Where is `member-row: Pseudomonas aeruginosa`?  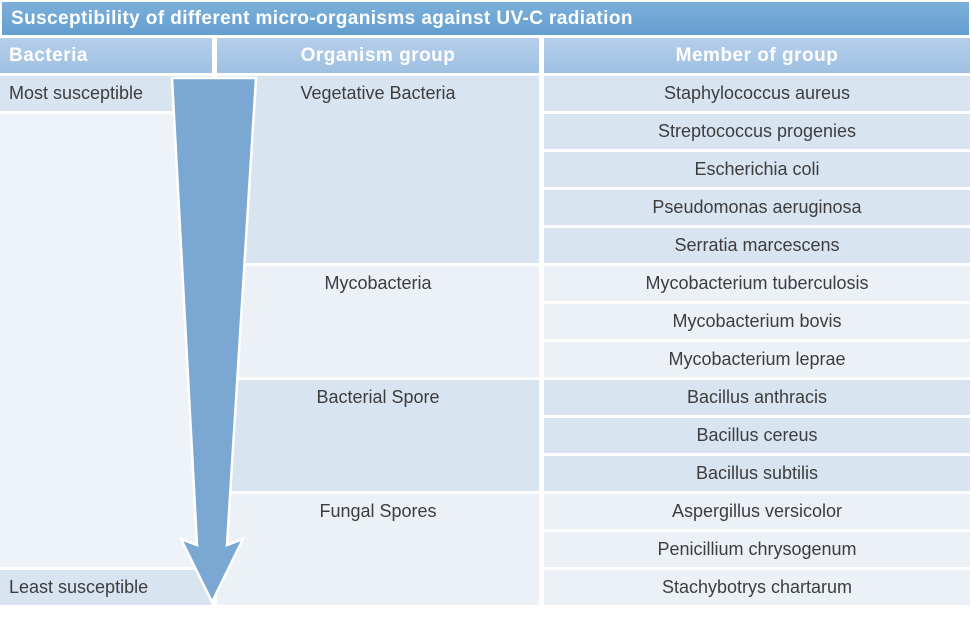 member-row: Pseudomonas aeruginosa is located at coordinates (757, 207).